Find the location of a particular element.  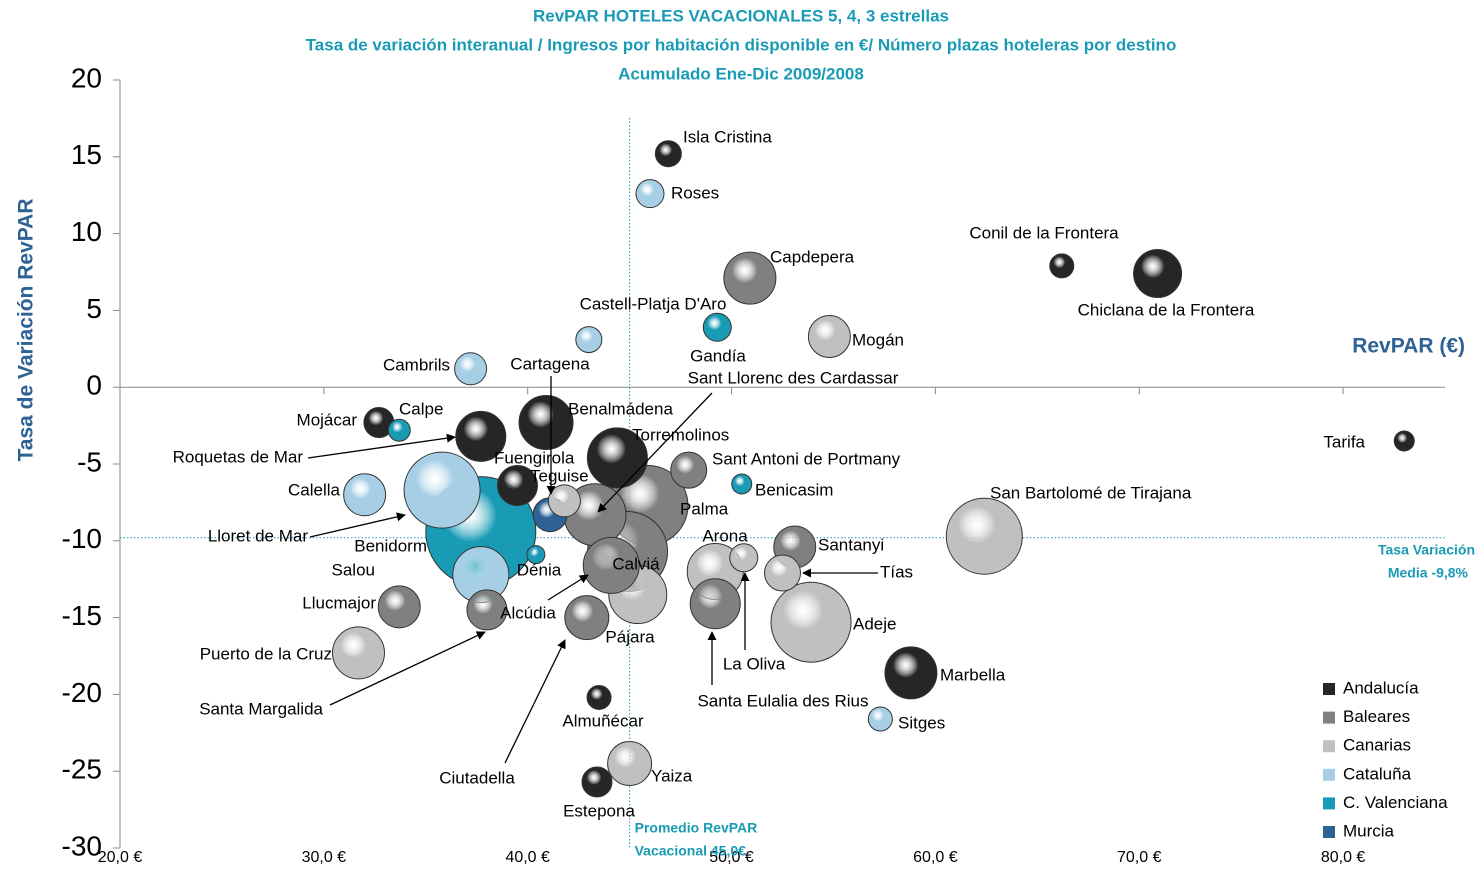

annotation: Promedio RevPAR is located at coordinates (696, 828).